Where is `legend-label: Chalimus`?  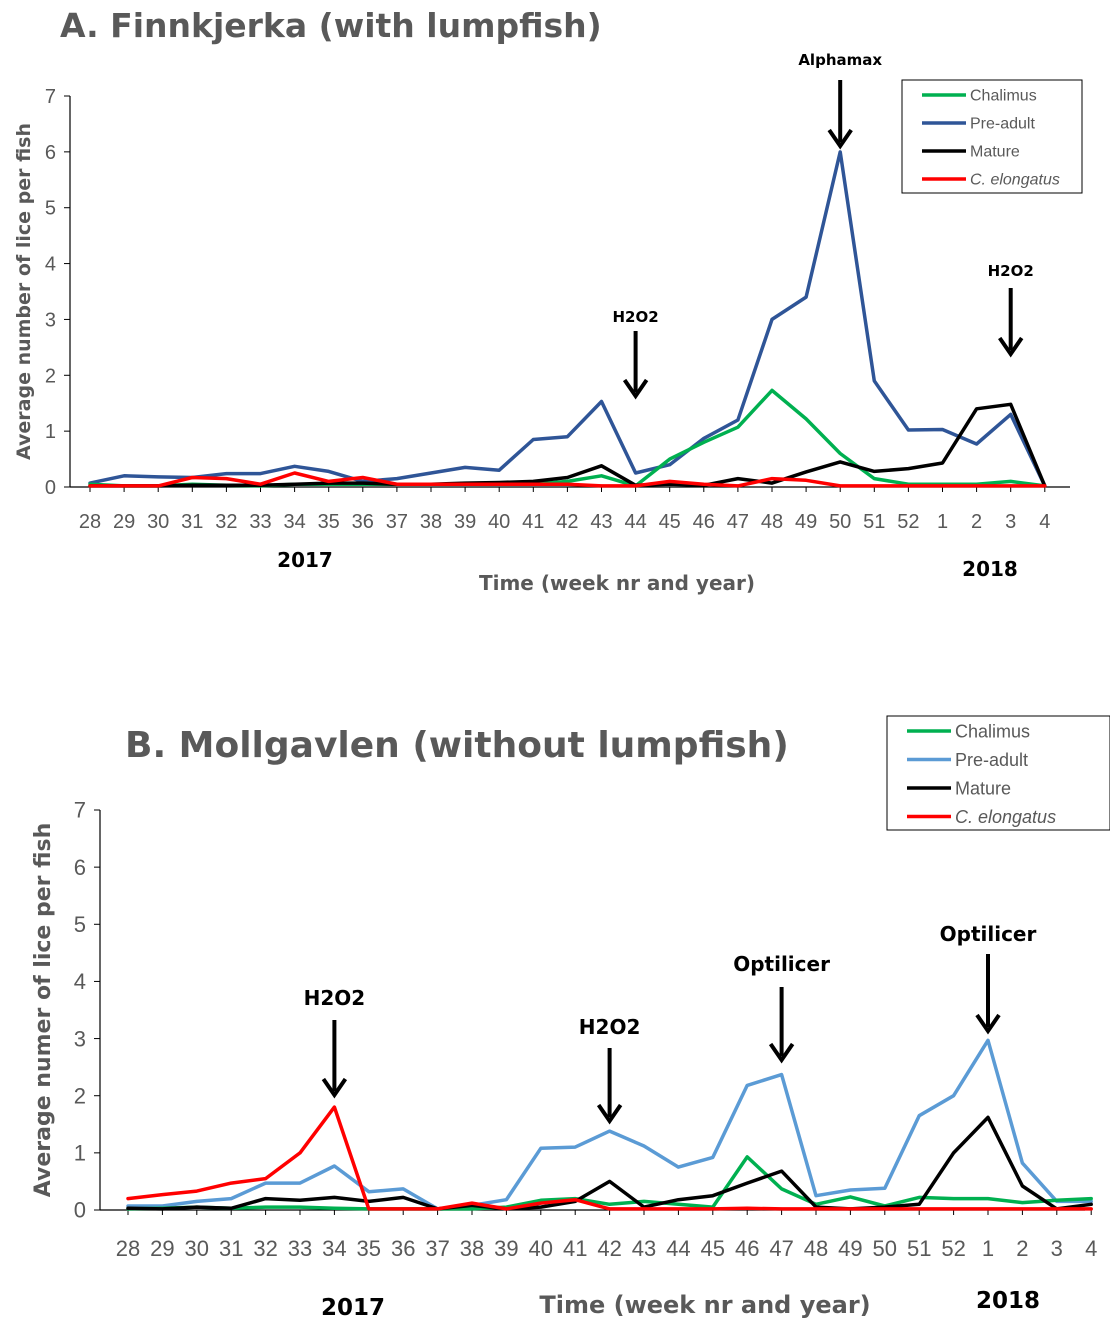
legend-label: Chalimus is located at coordinates (1003, 96).